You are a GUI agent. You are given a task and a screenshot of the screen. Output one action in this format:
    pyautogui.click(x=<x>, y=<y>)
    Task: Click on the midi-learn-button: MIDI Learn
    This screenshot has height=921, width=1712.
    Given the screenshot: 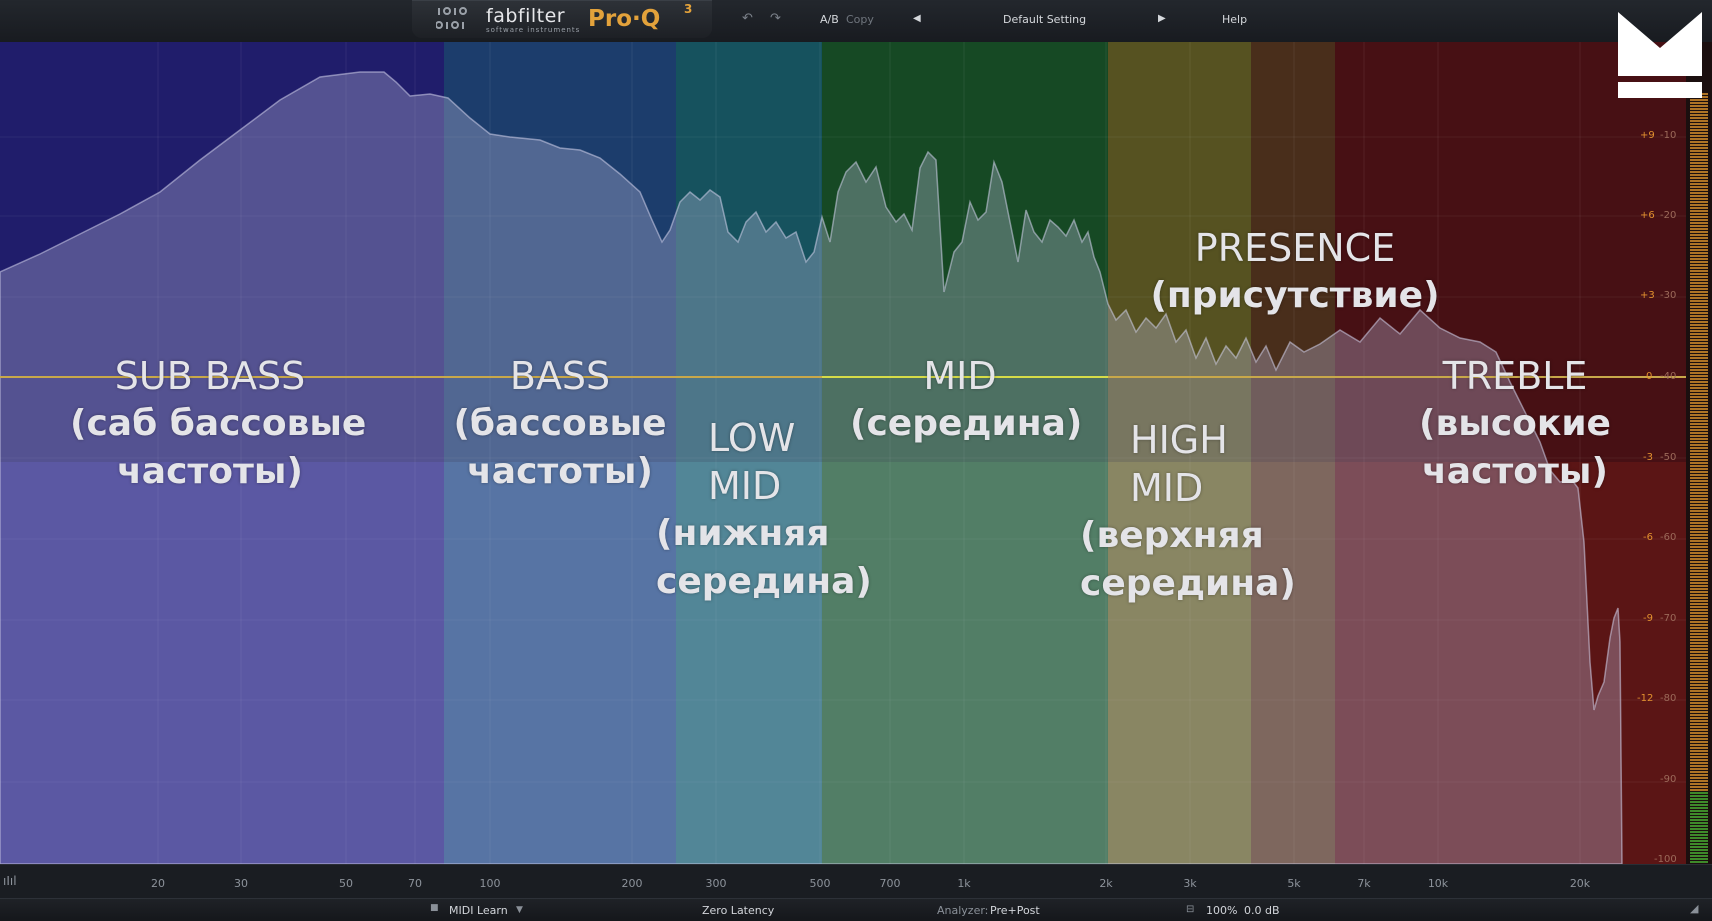 What is the action you would take?
    pyautogui.click(x=478, y=910)
    